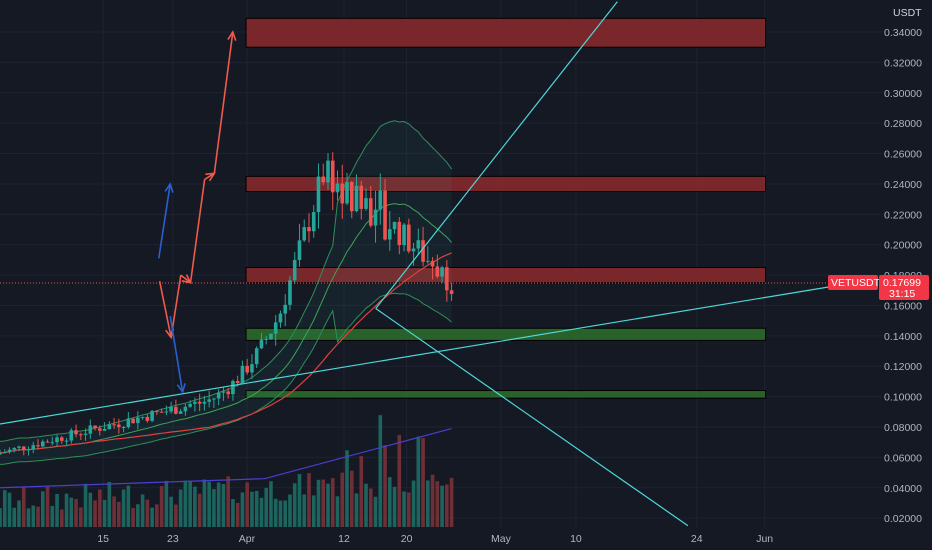  What do you see at coordinates (435, 539) in the screenshot?
I see `time-axis: 15 23 Apr 12 20 May 10 24 Jun` at bounding box center [435, 539].